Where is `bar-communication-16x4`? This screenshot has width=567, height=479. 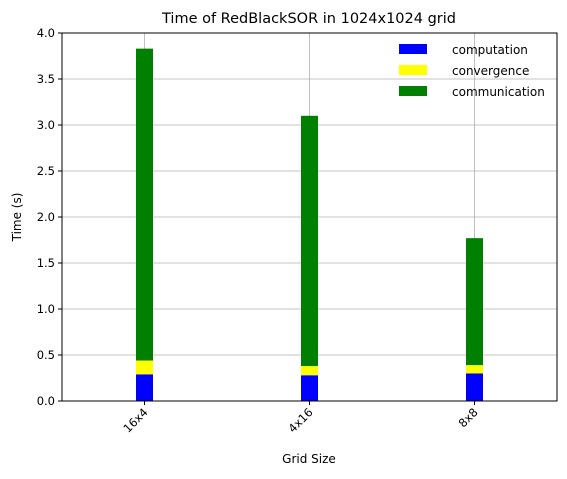 bar-communication-16x4 is located at coordinates (144, 204).